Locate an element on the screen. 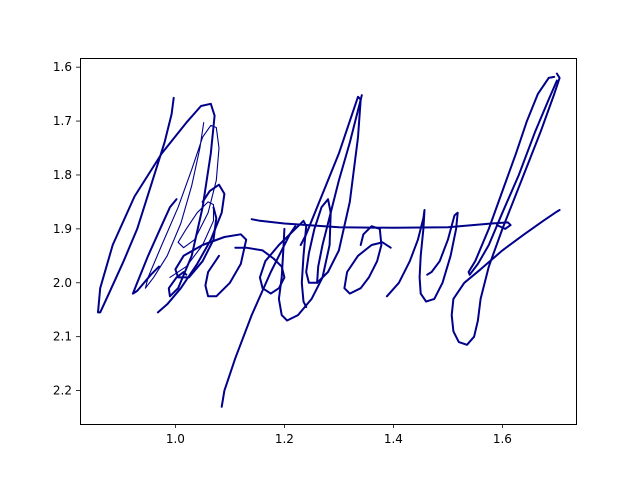 This screenshot has height=480, width=640. y-axis: 1.6 1.7 1.8 1.9 2.0 2.1 2.2 is located at coordinates (66, 229).